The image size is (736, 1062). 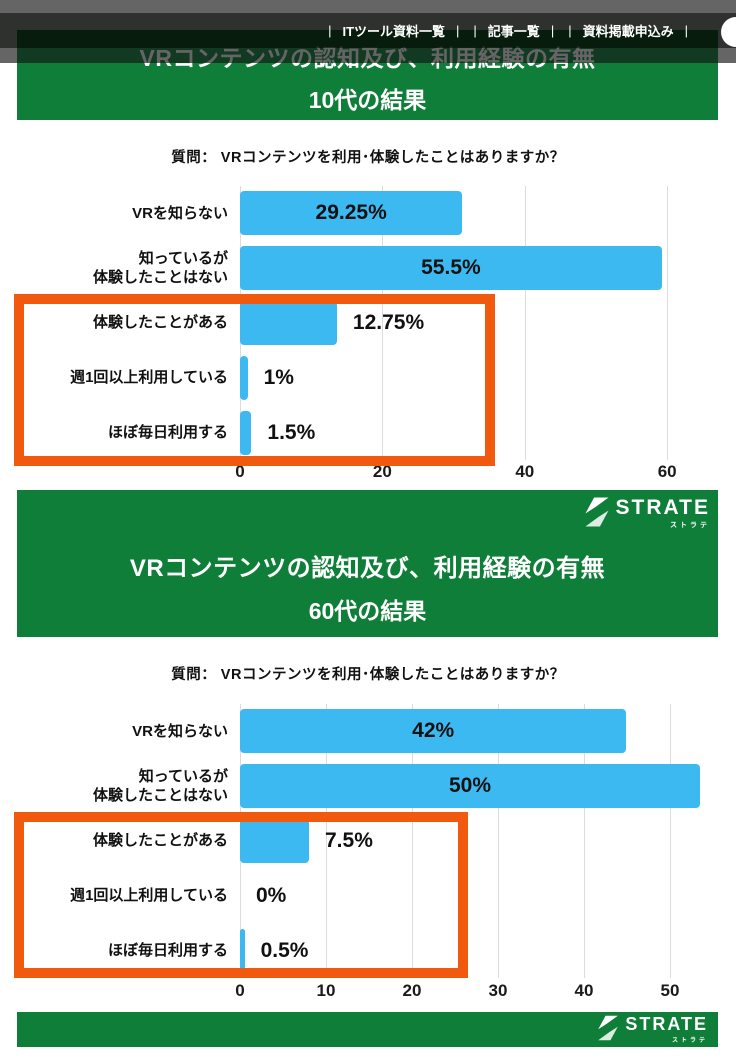 What do you see at coordinates (488, 841) in the screenshot?
I see `plot-cell: 7.5%` at bounding box center [488, 841].